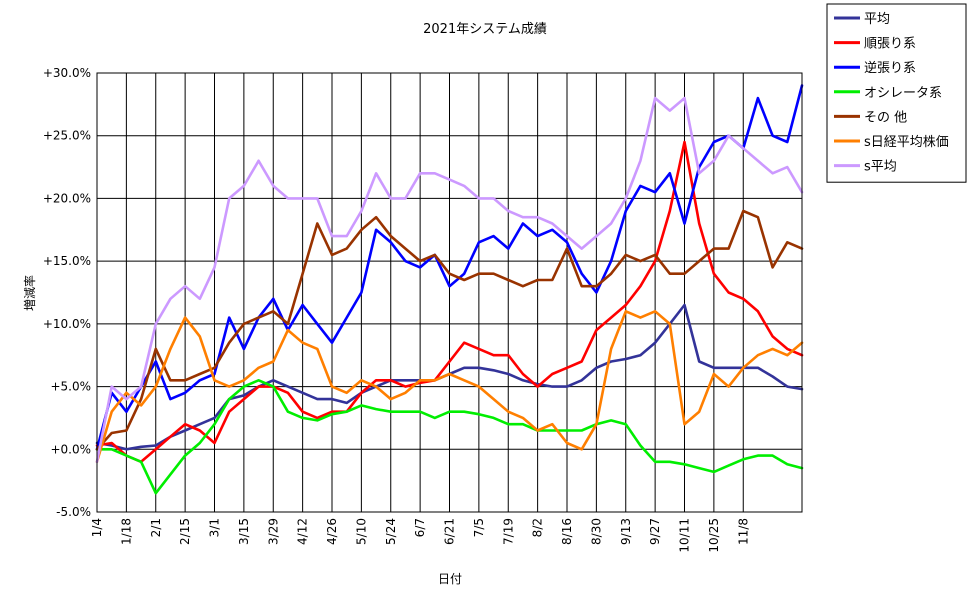  I want to click on y-tick-label: +15.0%, so click(67, 261).